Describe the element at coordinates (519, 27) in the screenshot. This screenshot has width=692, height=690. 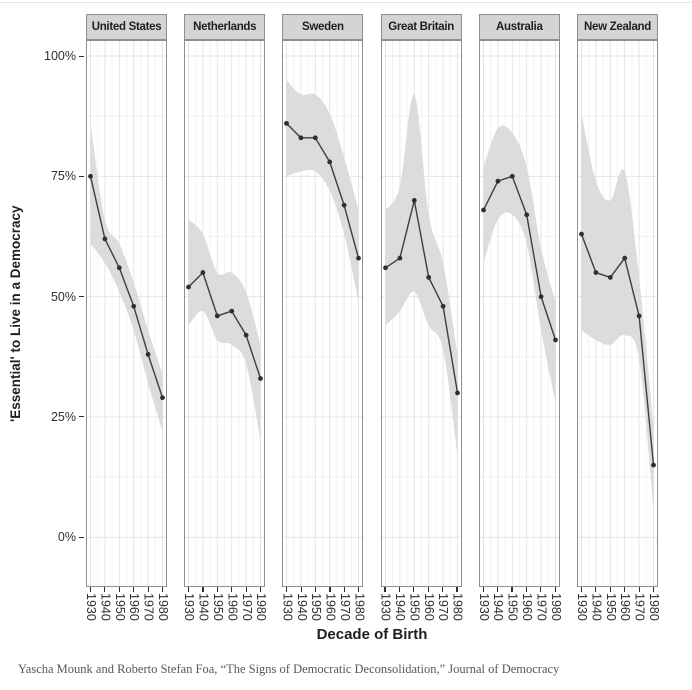
I see `facet-strip-australia: Australia` at that location.